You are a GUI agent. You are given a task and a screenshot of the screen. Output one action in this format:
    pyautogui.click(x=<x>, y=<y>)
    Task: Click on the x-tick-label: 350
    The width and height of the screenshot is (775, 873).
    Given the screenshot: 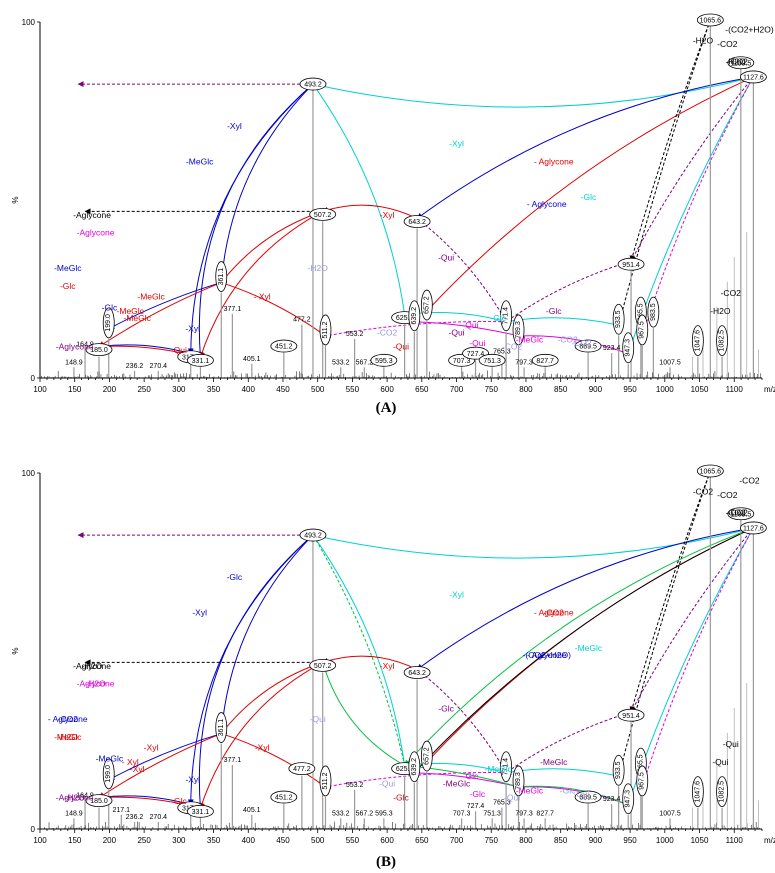 What is the action you would take?
    pyautogui.click(x=214, y=389)
    